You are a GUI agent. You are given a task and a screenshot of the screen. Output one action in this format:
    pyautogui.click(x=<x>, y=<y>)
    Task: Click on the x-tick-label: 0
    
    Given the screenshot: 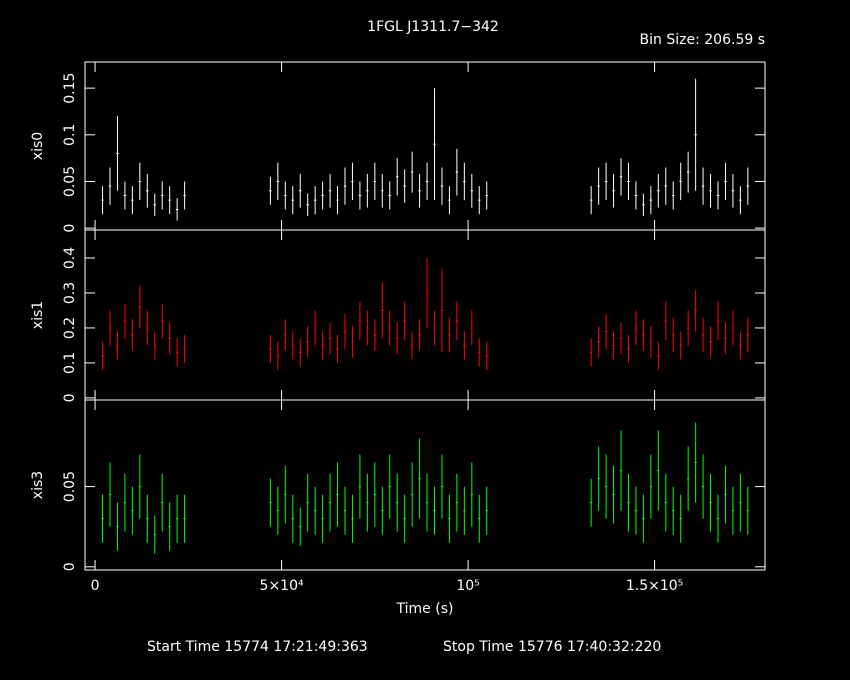 What is the action you would take?
    pyautogui.click(x=95, y=586)
    